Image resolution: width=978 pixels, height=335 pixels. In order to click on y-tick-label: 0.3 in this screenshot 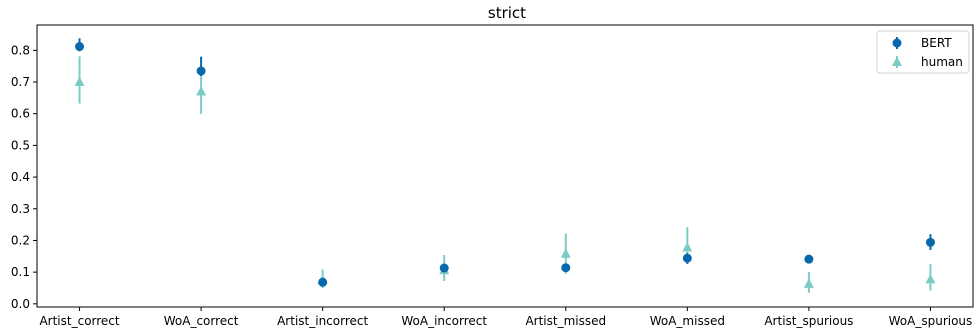, I will do `click(20, 209)`.